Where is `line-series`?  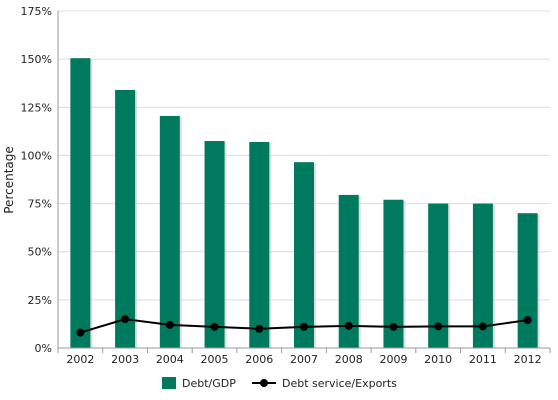 line-series is located at coordinates (304, 326).